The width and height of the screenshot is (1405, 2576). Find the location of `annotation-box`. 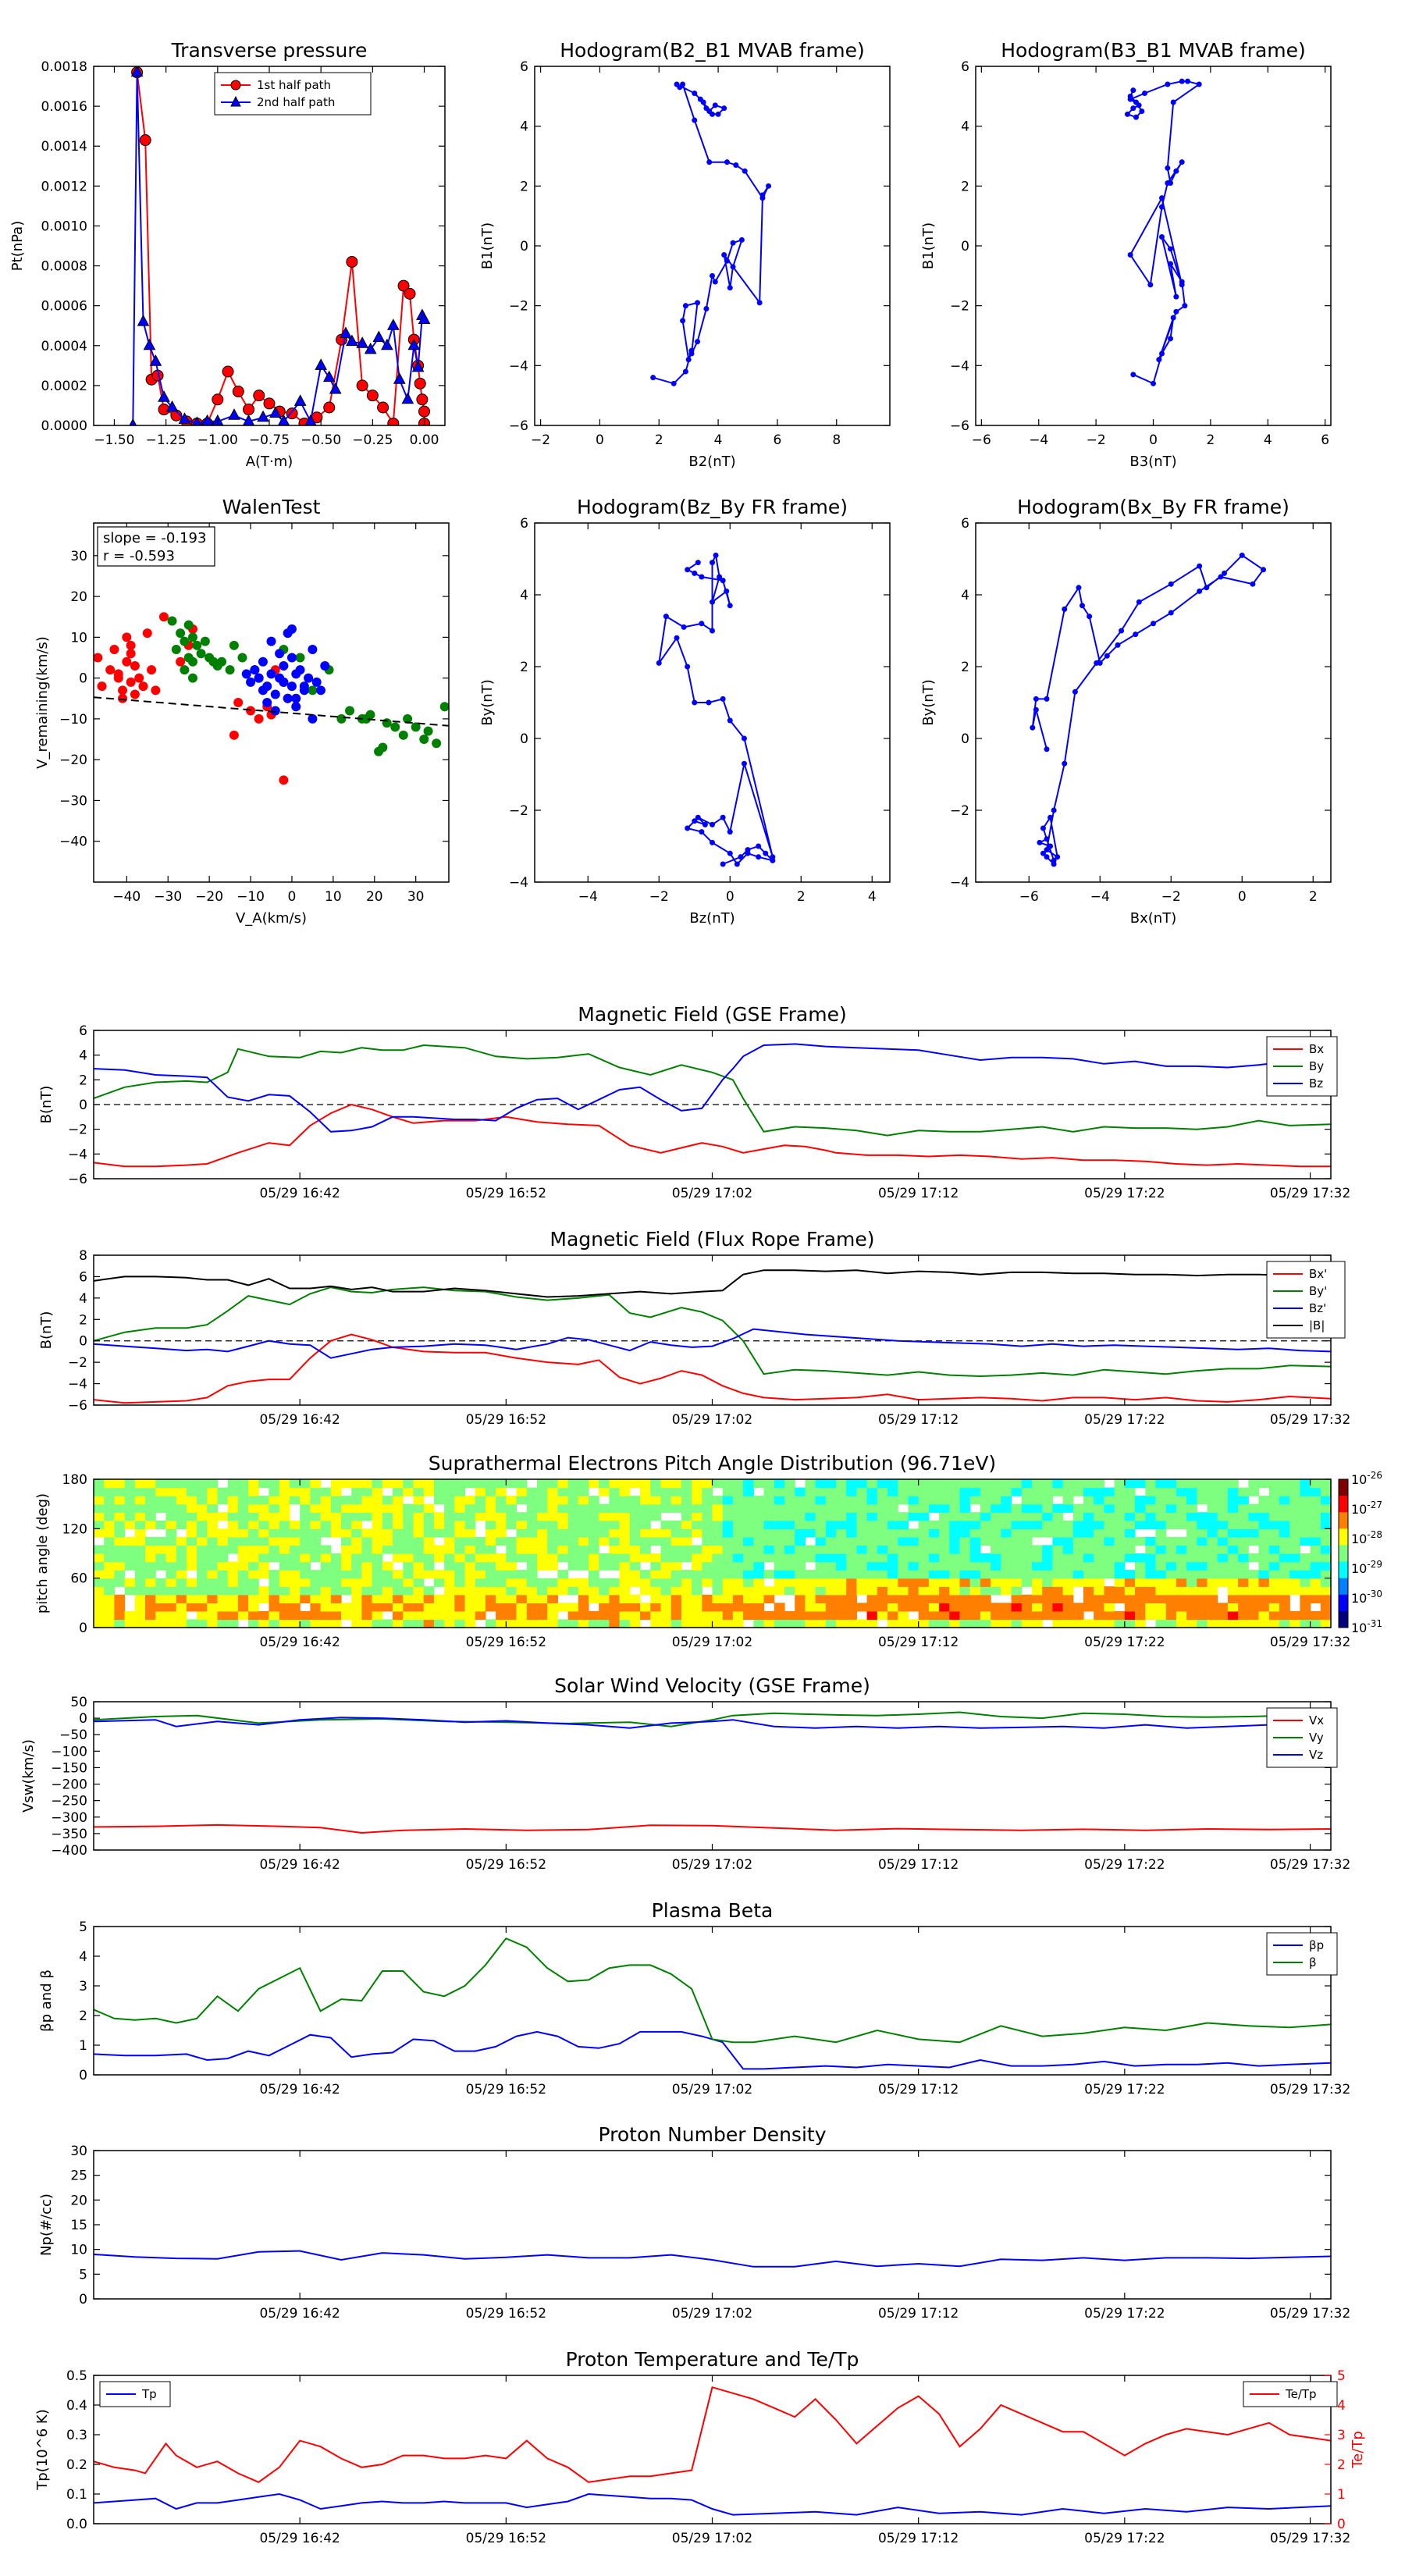

annotation-box is located at coordinates (156, 546).